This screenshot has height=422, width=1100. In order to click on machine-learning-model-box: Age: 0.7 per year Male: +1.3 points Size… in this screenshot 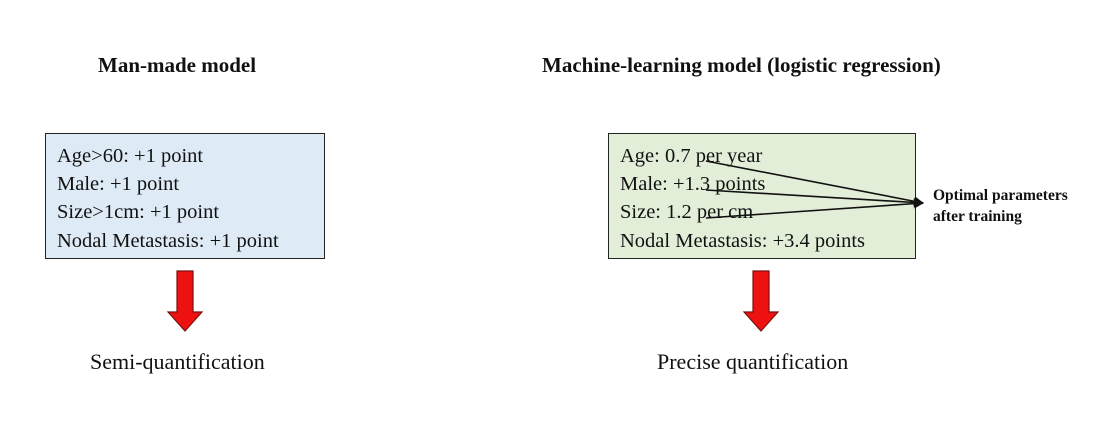, I will do `click(762, 196)`.